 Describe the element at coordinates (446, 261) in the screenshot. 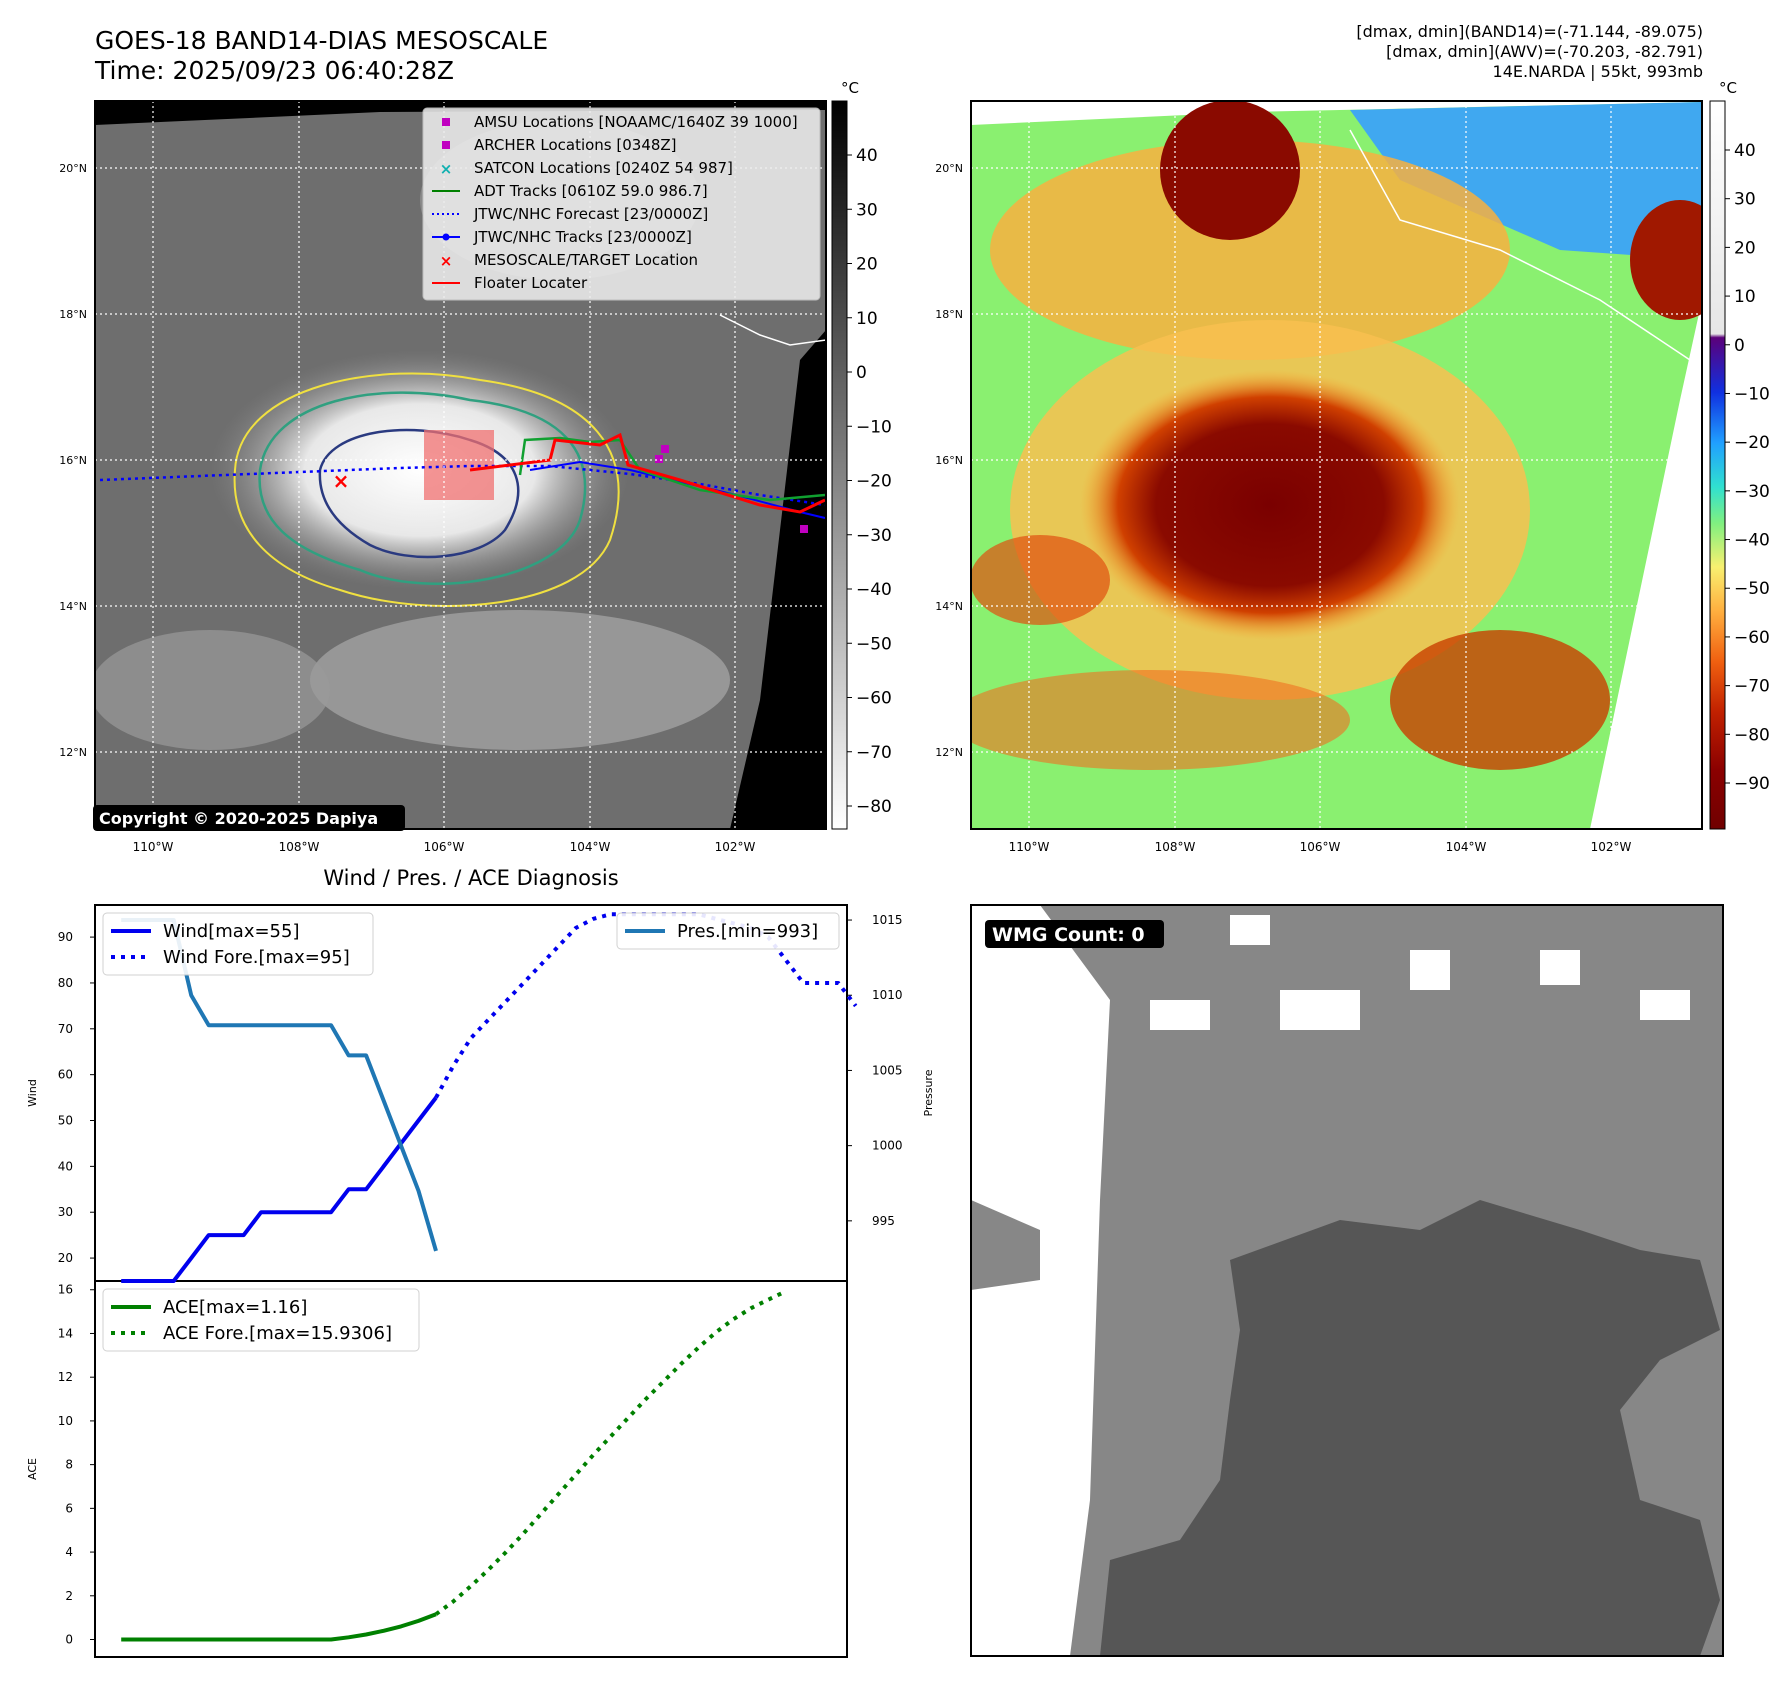

I see `legend-marker-x: ×` at that location.